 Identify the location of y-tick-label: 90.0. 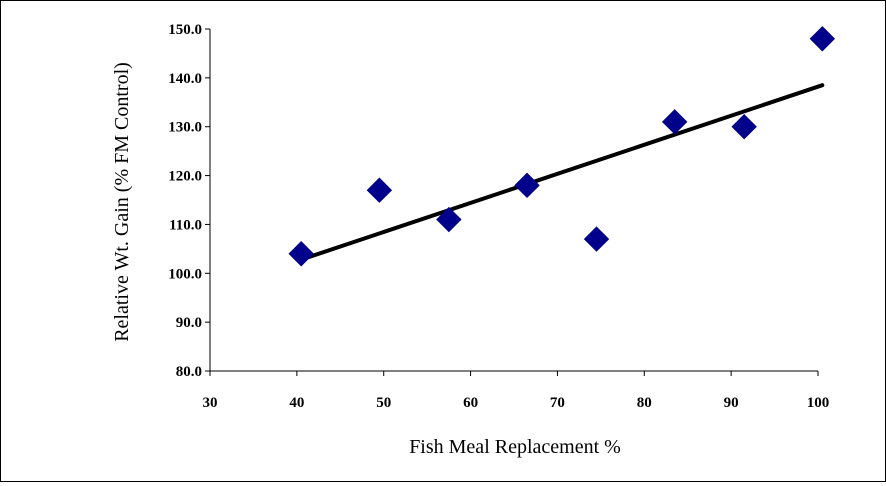
(189, 323).